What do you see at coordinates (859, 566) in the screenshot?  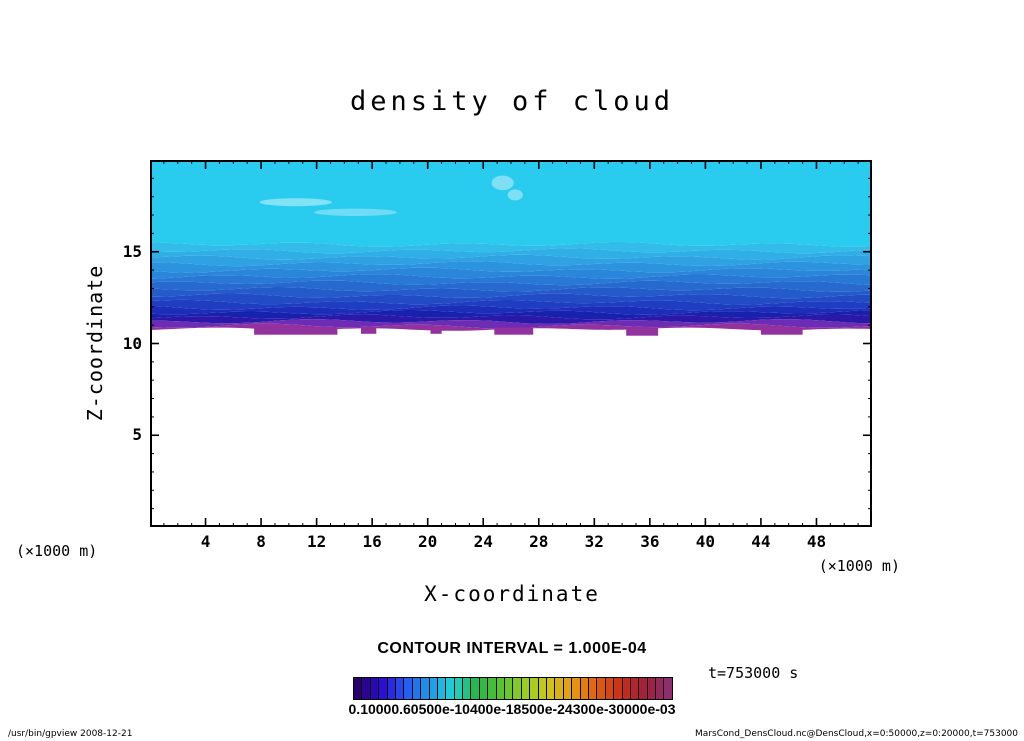 I see `x-axis-unit: (×1000 m)` at bounding box center [859, 566].